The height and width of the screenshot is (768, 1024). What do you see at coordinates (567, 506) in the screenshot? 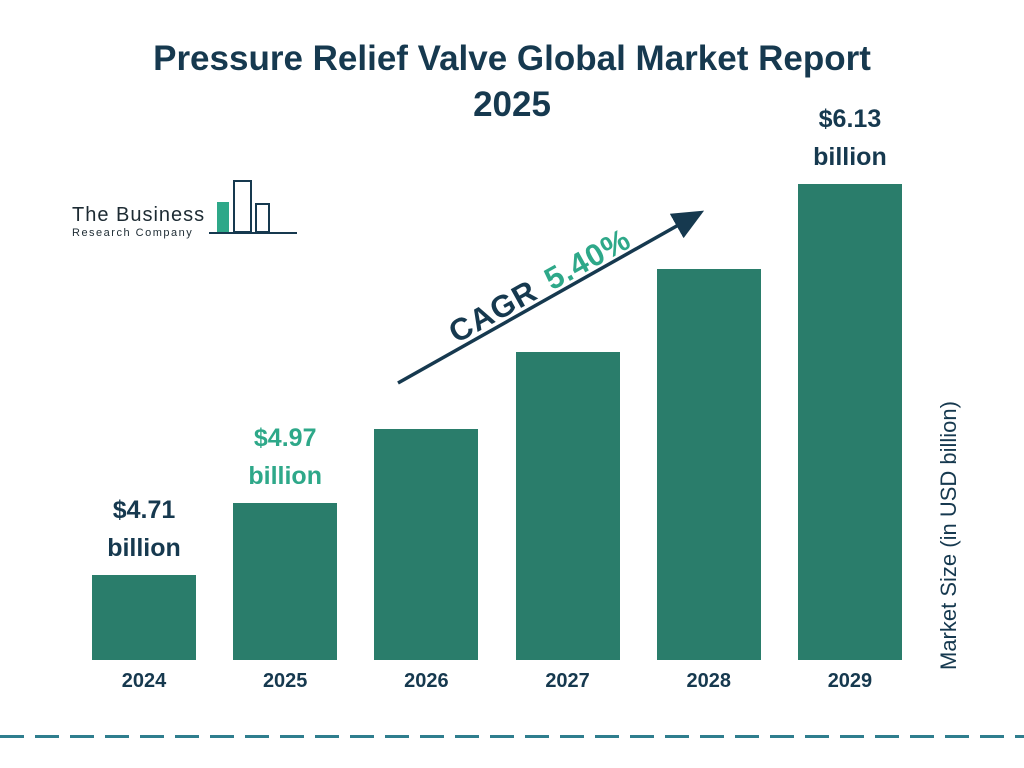
I see `bar-2027` at bounding box center [567, 506].